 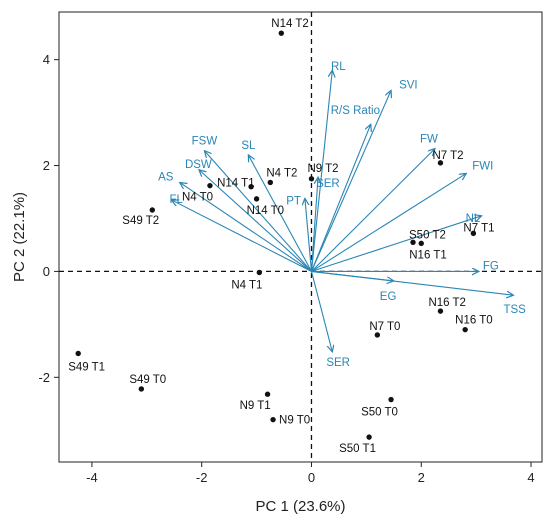 What do you see at coordinates (421, 477) in the screenshot?
I see `x-tick-label: 2` at bounding box center [421, 477].